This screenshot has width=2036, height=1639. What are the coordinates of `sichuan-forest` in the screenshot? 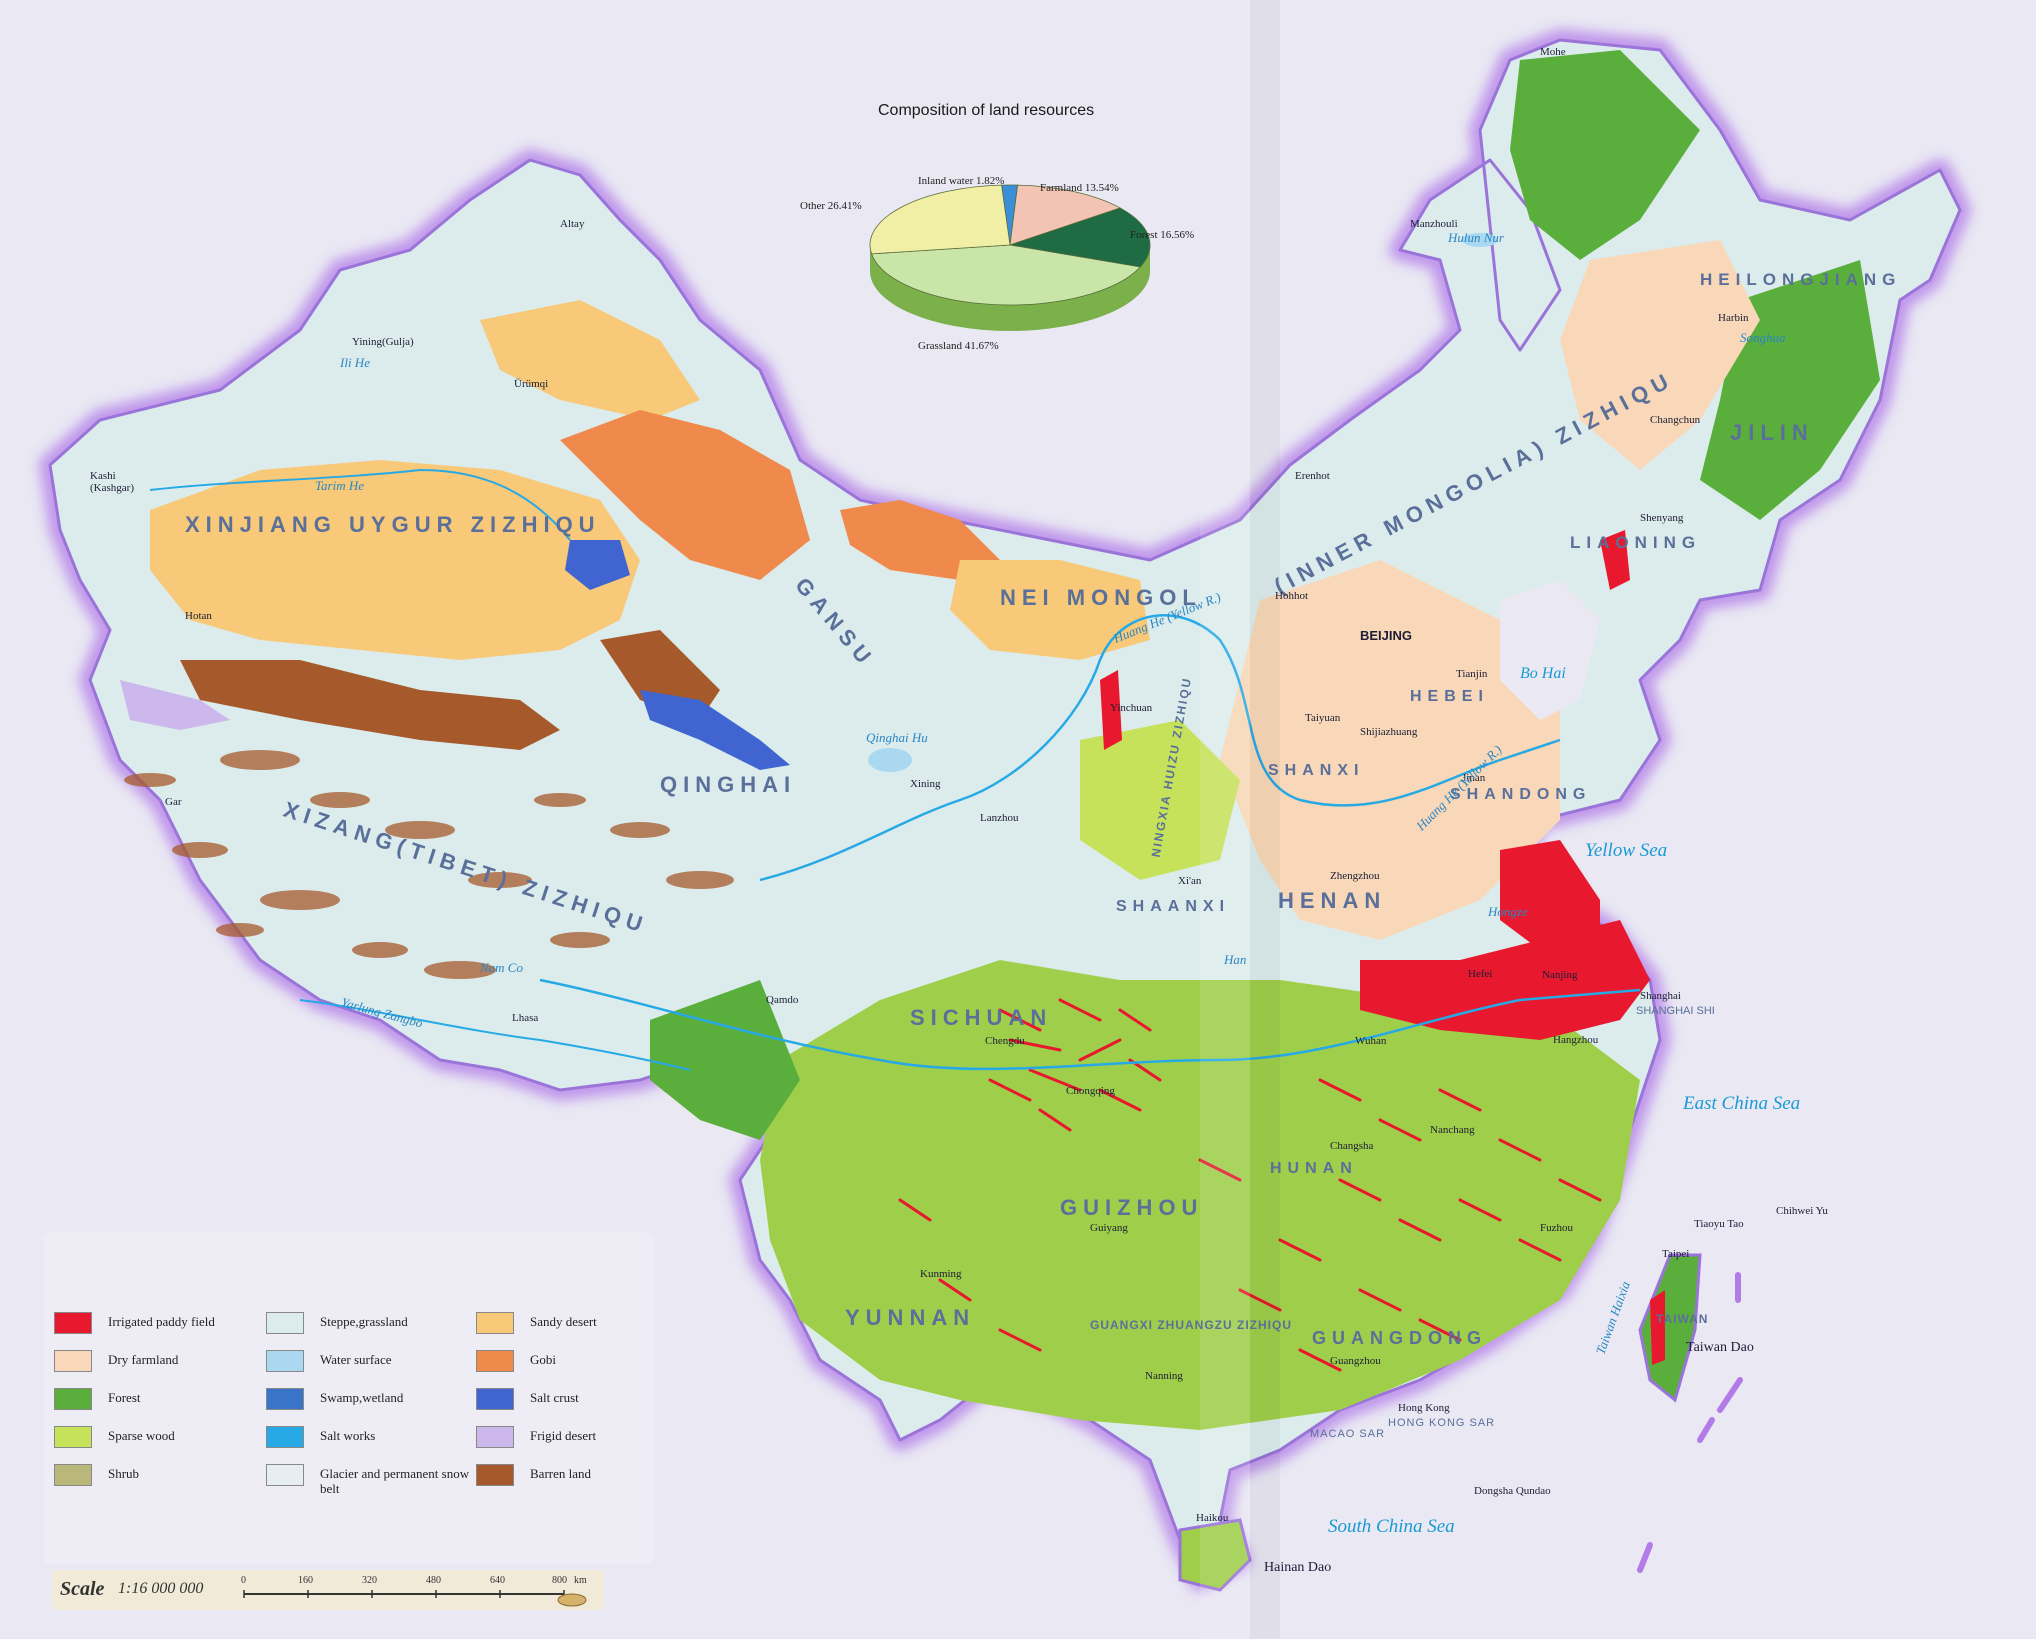 It's located at (725, 1060).